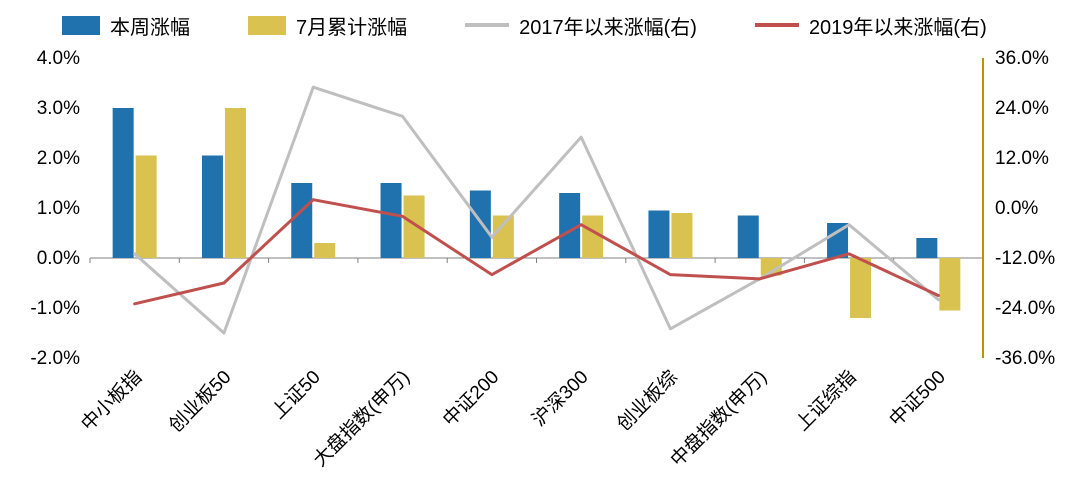 The height and width of the screenshot is (504, 1092). I want to click on category-label: 中证500, so click(917, 398).